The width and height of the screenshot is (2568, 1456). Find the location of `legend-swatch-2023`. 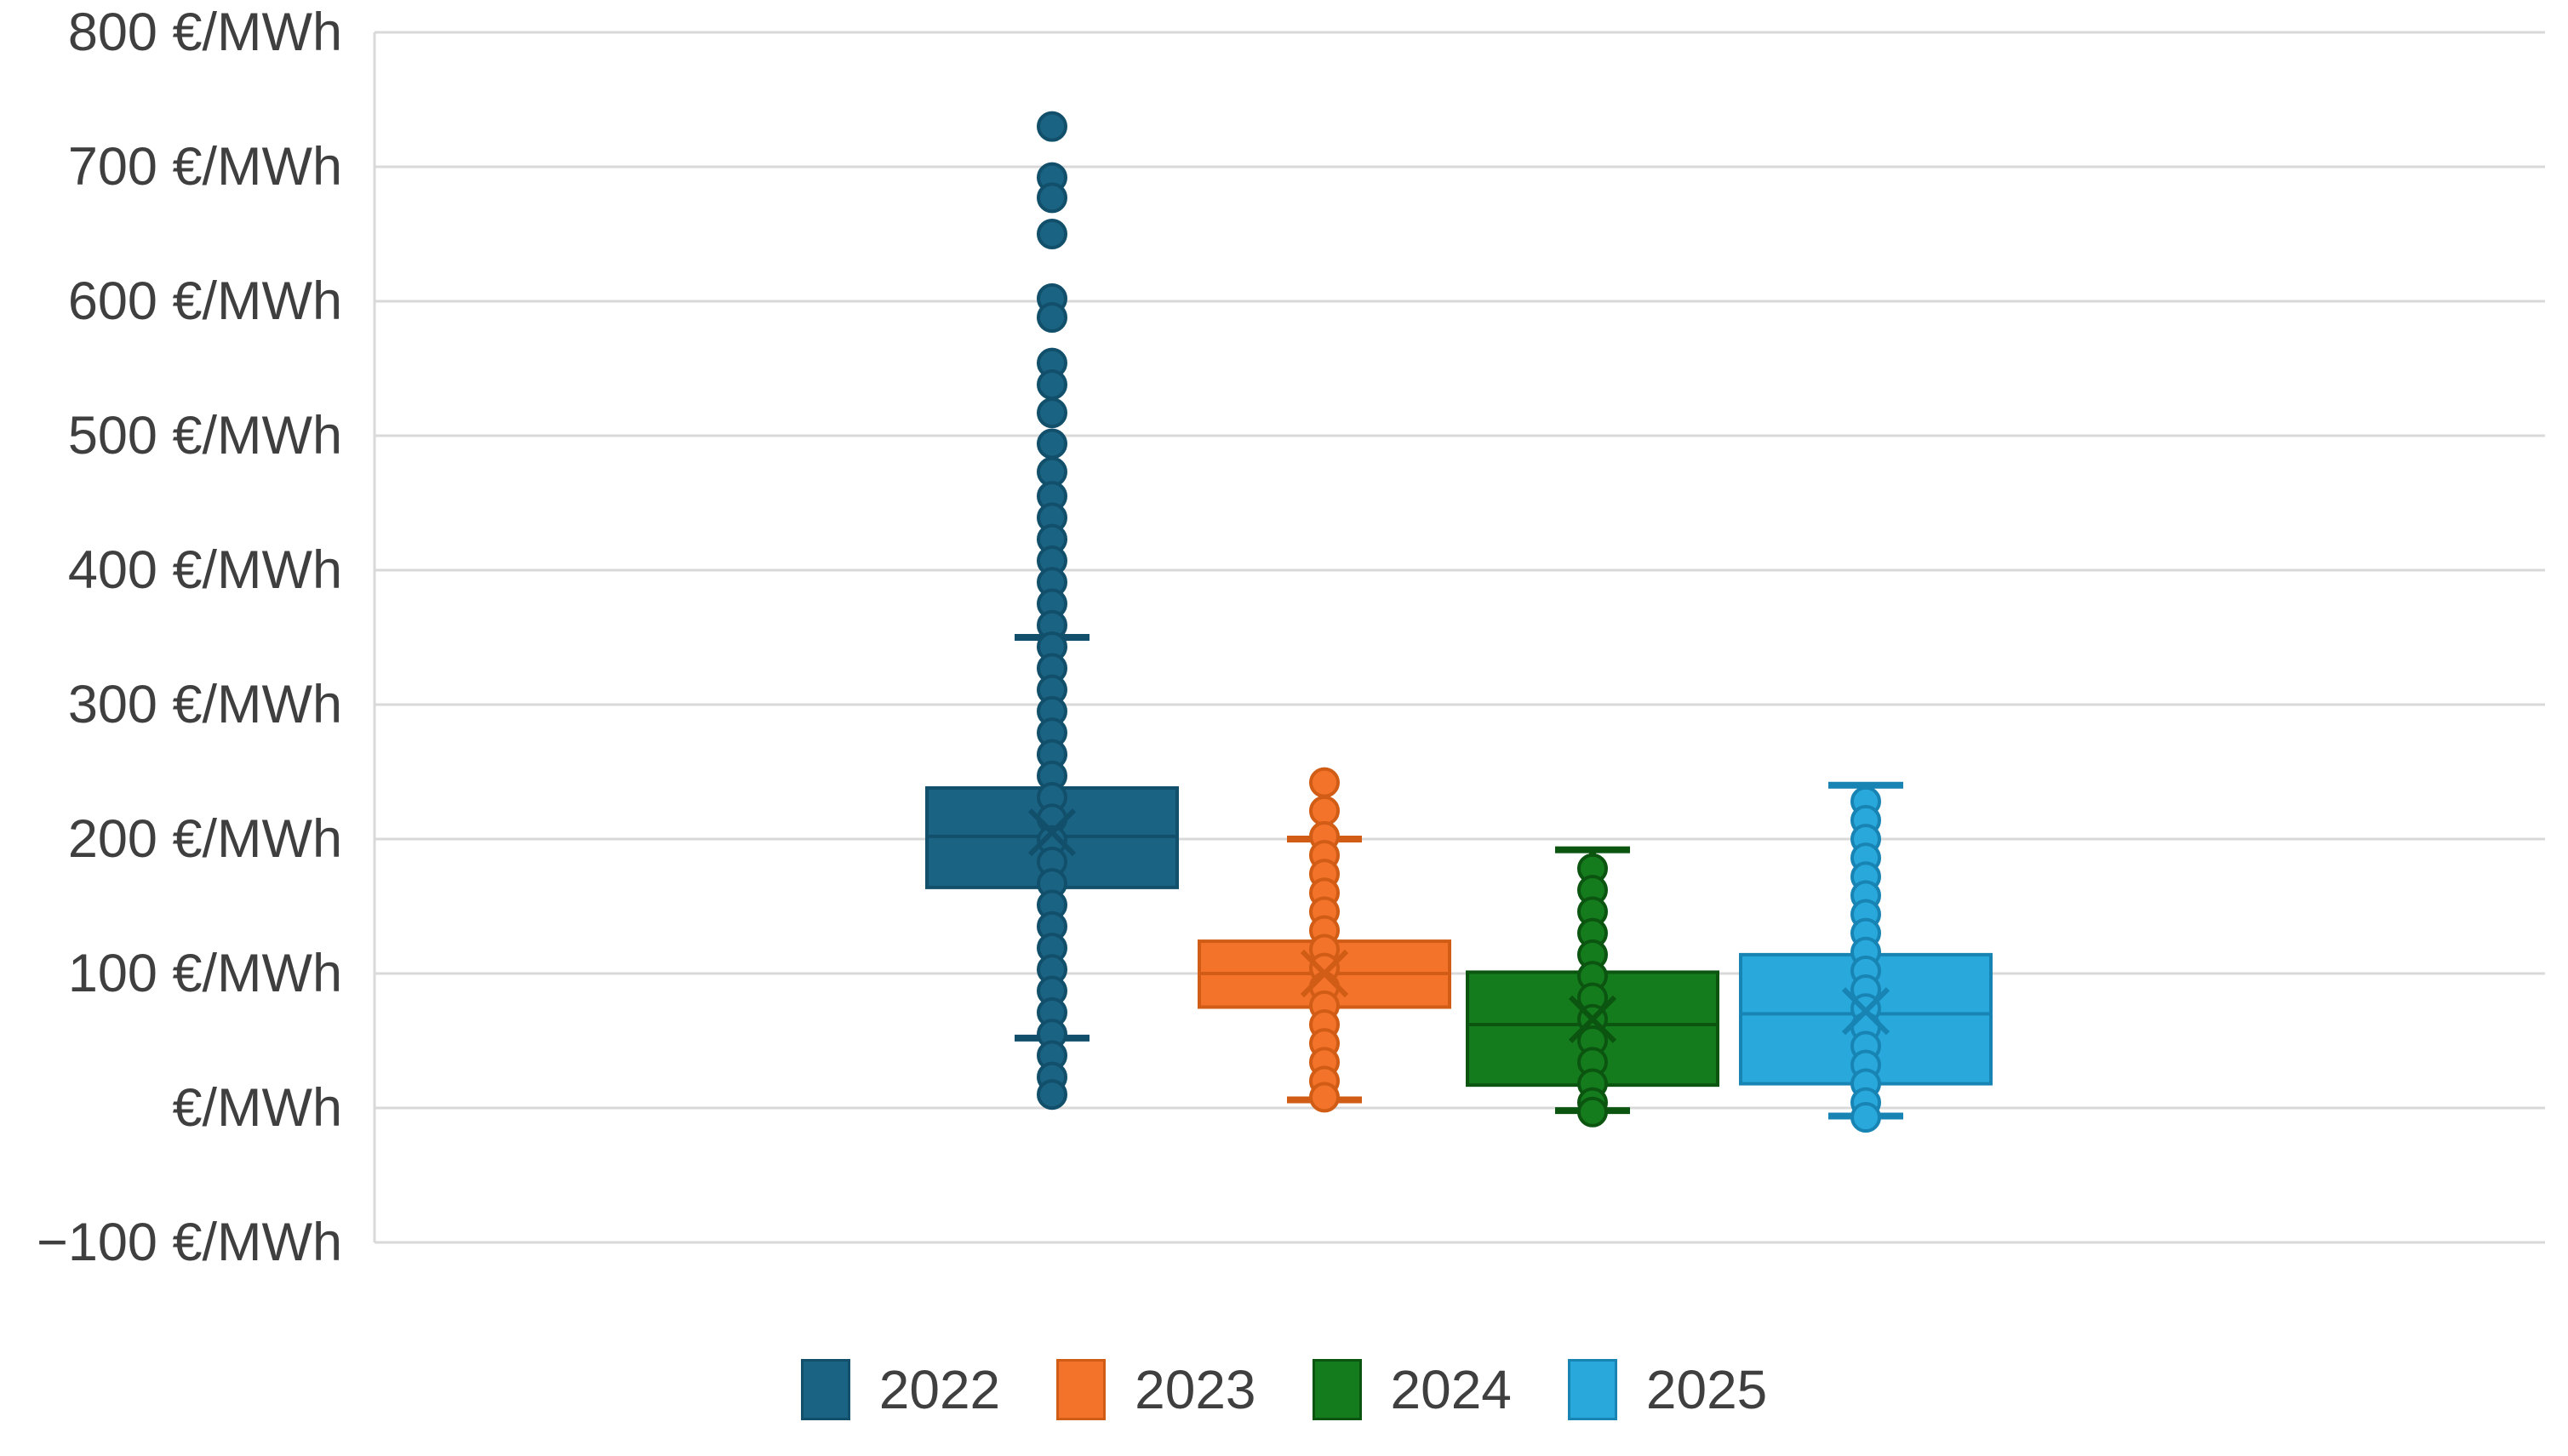

legend-swatch-2023 is located at coordinates (1081, 1390).